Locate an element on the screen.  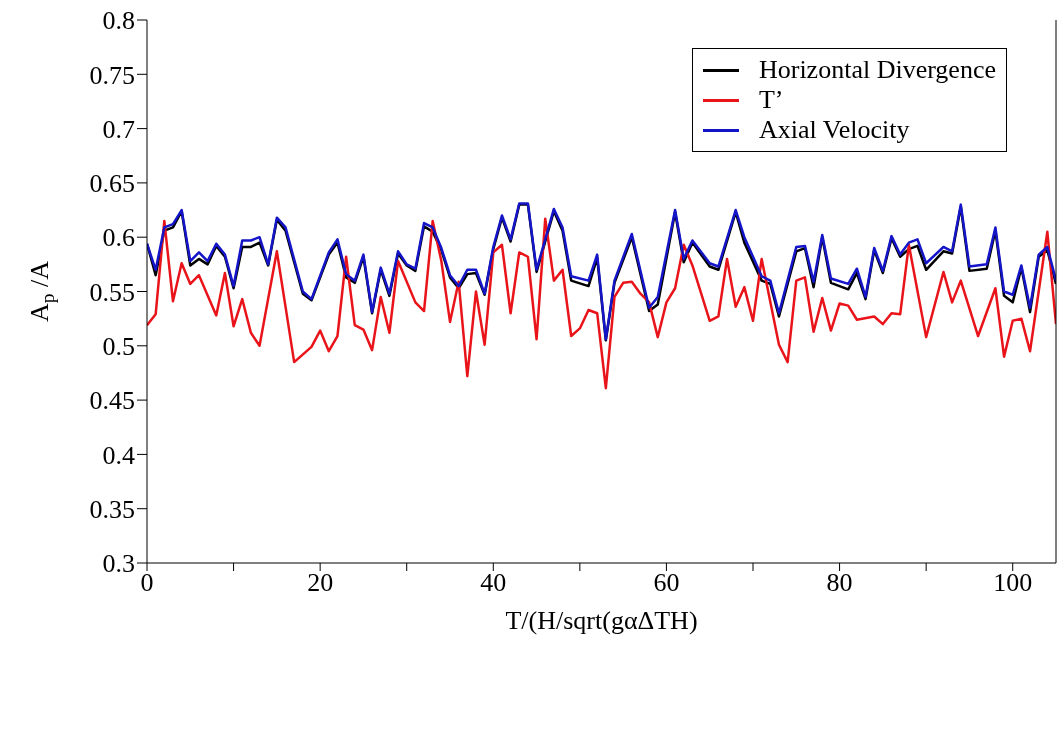
y-tick-label: 0.7 is located at coordinates (118, 129).